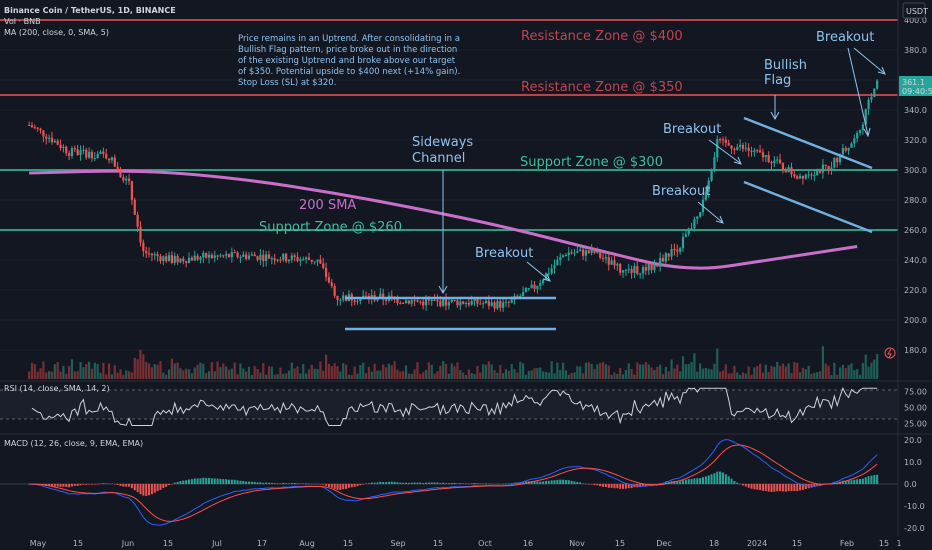 The width and height of the screenshot is (932, 550). What do you see at coordinates (90, 10) in the screenshot?
I see `symbol-title: Binance Coin / TetherUS, 1D, BINANCE` at bounding box center [90, 10].